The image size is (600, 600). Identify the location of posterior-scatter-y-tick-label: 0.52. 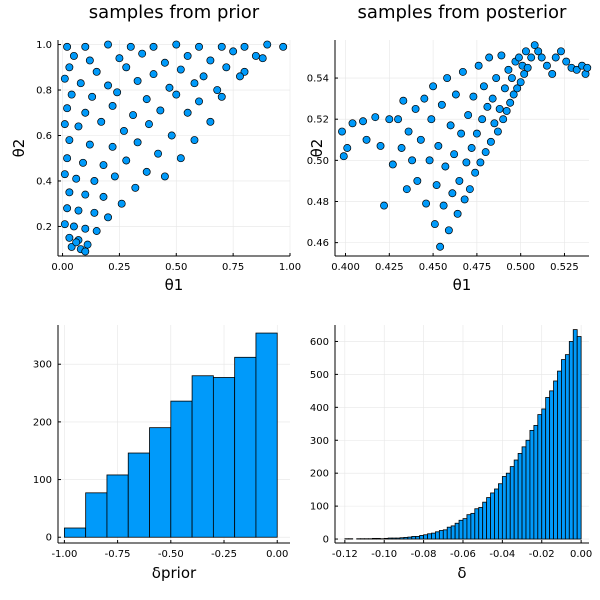
(318, 120).